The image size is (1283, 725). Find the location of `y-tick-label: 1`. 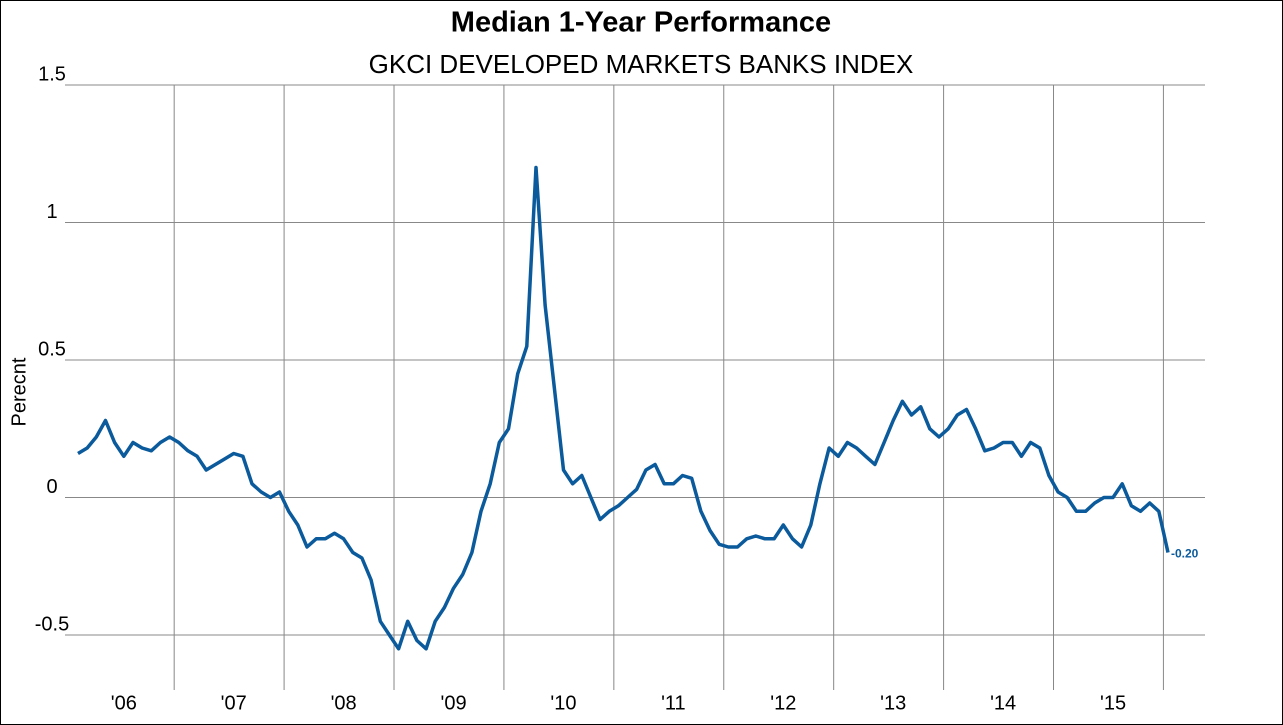

y-tick-label: 1 is located at coordinates (51, 212).